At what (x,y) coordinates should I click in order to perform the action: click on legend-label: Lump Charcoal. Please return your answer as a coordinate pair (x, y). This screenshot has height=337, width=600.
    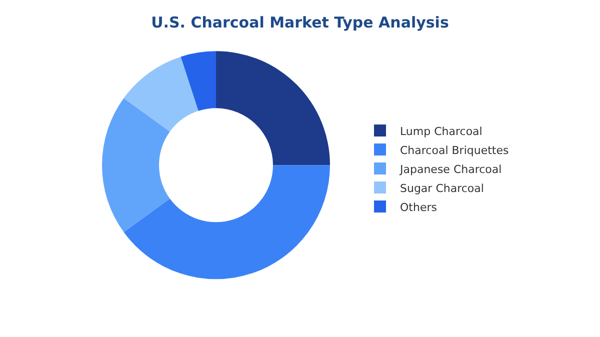
    Looking at the image, I should click on (441, 131).